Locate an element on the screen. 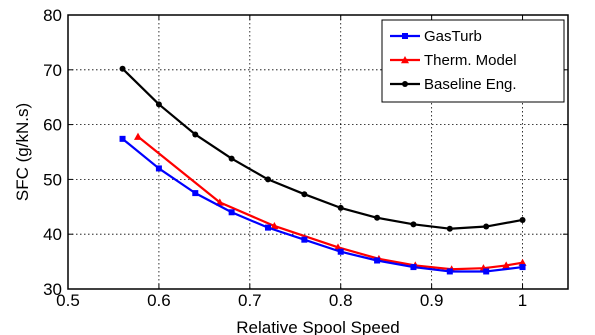 Image resolution: width=595 pixels, height=335 pixels. legend: GasTurb Therm. Model Baseline Eng. is located at coordinates (473, 61).